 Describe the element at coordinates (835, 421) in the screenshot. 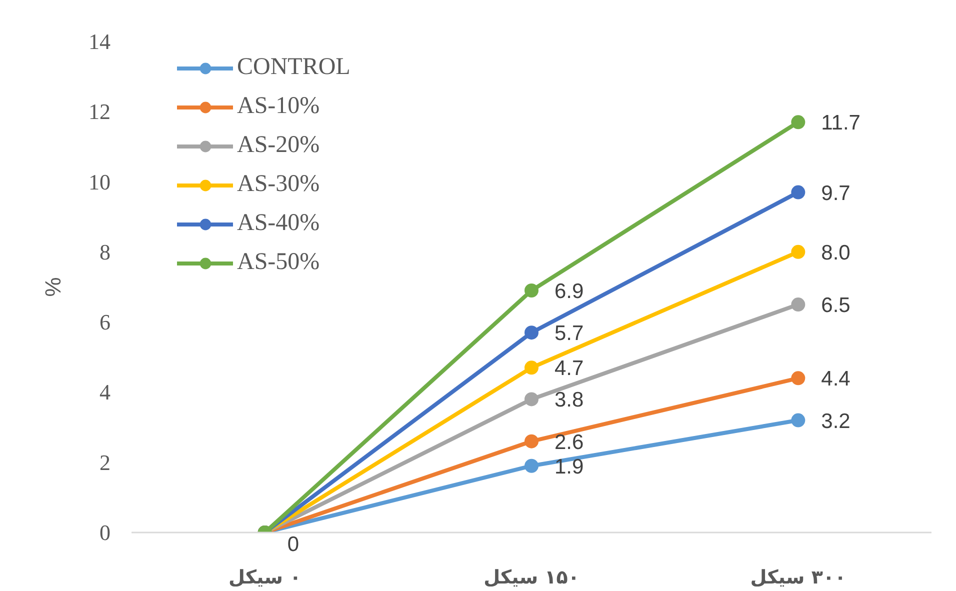

I see `data-label: 3.2` at that location.